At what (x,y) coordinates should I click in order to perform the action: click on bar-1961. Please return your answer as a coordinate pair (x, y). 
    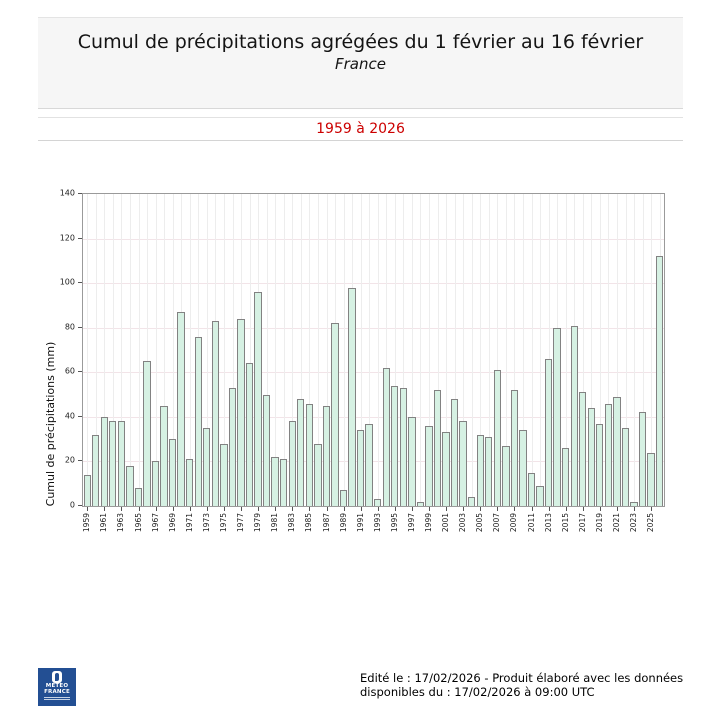
    Looking at the image, I should click on (104, 461).